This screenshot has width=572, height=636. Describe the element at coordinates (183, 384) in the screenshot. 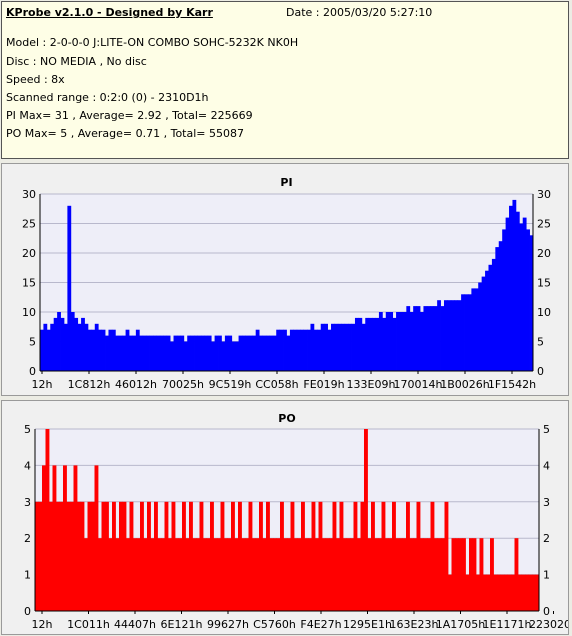

I see `x-tick-label: 70025h` at that location.